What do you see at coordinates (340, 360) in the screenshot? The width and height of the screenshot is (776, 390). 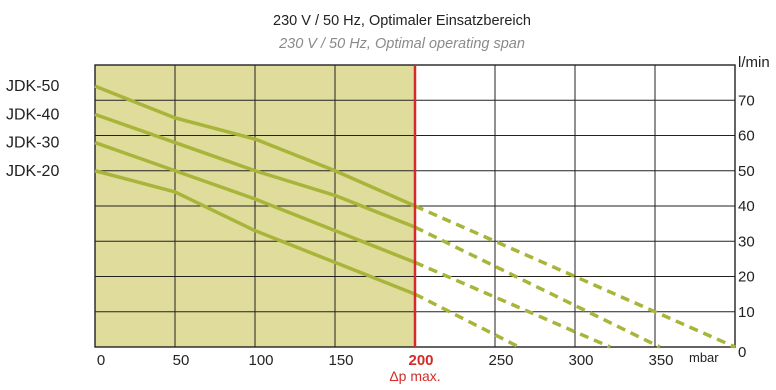 I see `x-tick-label: 150` at bounding box center [340, 360].